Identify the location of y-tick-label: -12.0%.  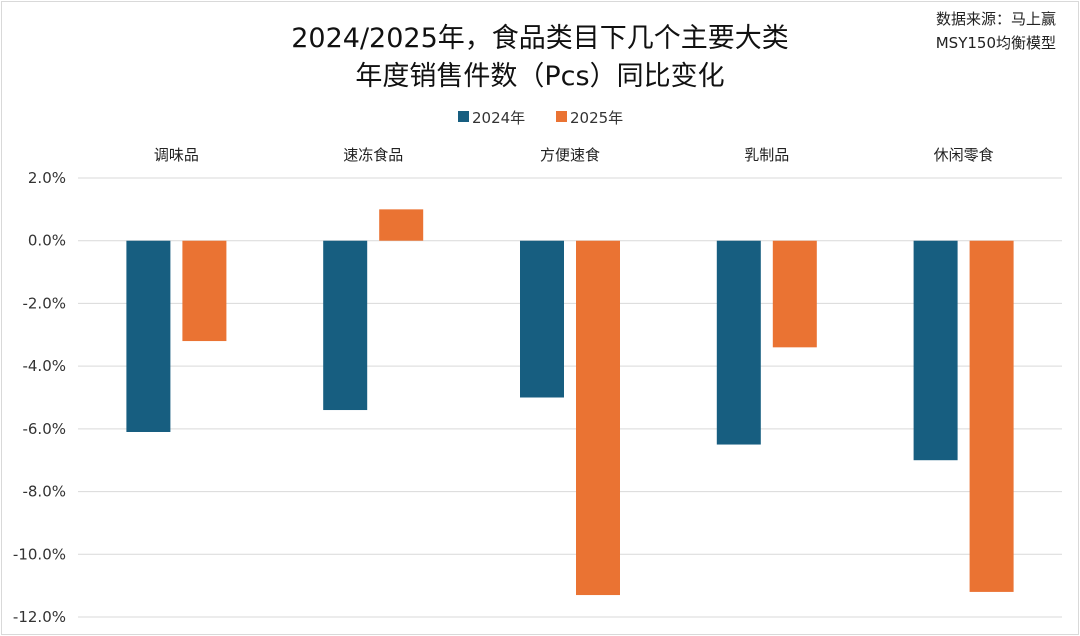
(39, 617).